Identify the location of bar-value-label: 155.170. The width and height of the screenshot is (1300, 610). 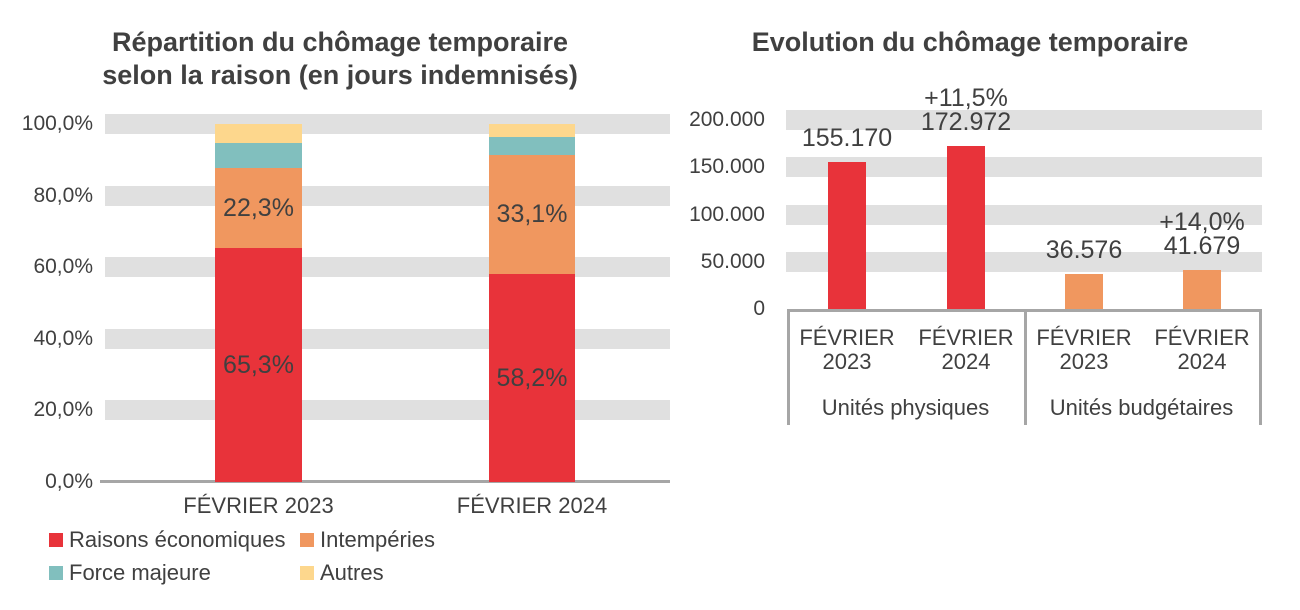
(847, 138).